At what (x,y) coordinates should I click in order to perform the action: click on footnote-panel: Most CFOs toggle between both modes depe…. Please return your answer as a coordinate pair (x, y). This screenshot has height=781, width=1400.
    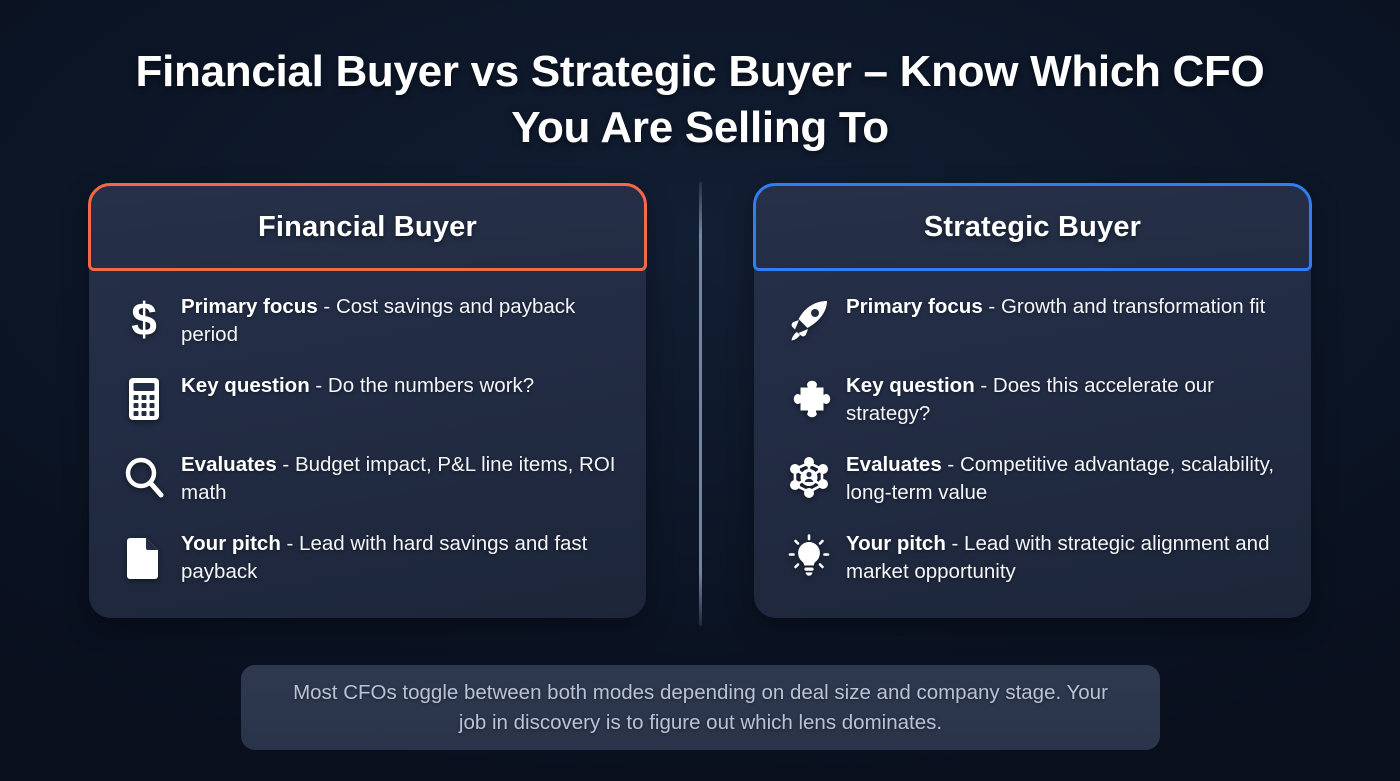
    Looking at the image, I should click on (700, 707).